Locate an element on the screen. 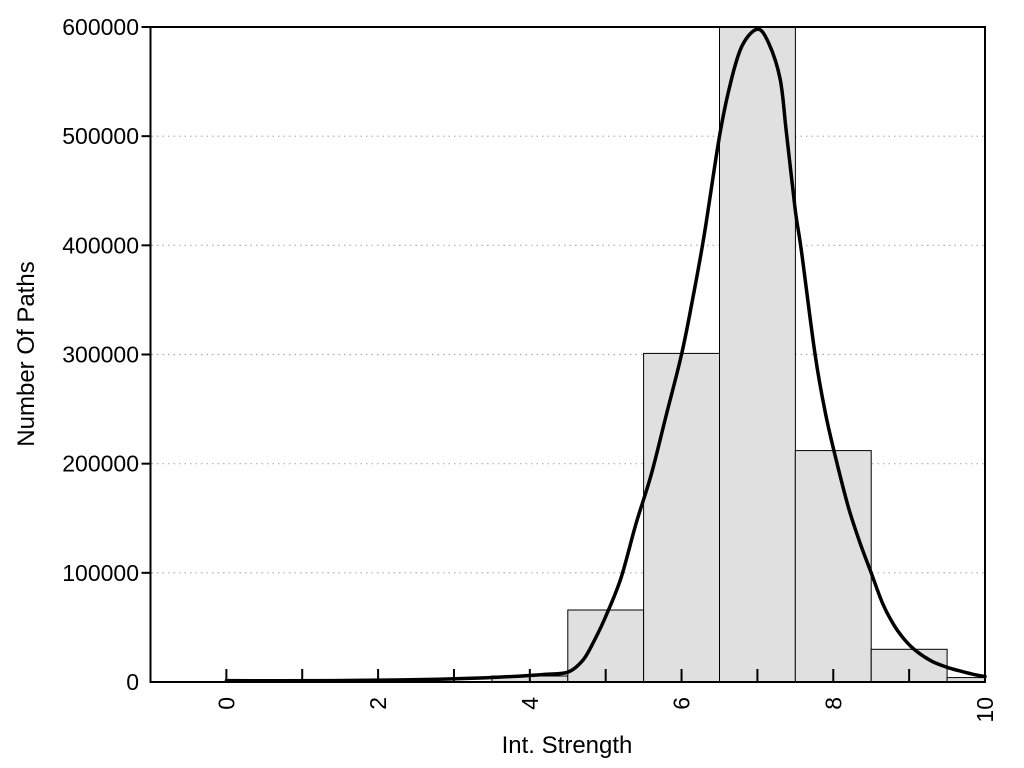 The width and height of the screenshot is (1024, 768). y-tick-label-0: 0 is located at coordinates (132, 682).